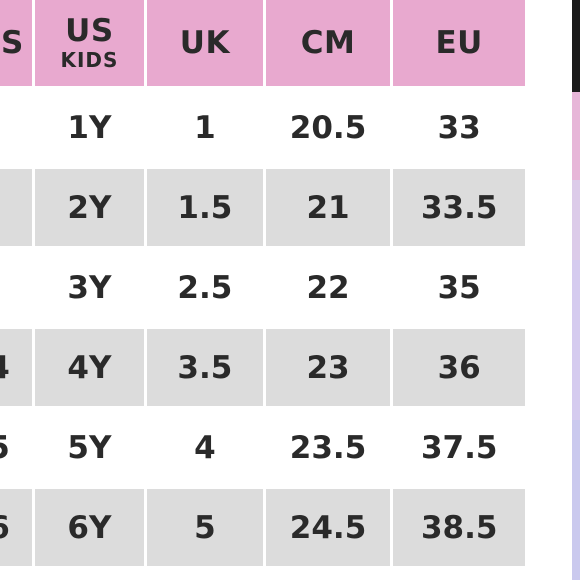 This screenshot has height=580, width=580. Describe the element at coordinates (329, 209) in the screenshot. I see `cell-cm: 21` at that location.